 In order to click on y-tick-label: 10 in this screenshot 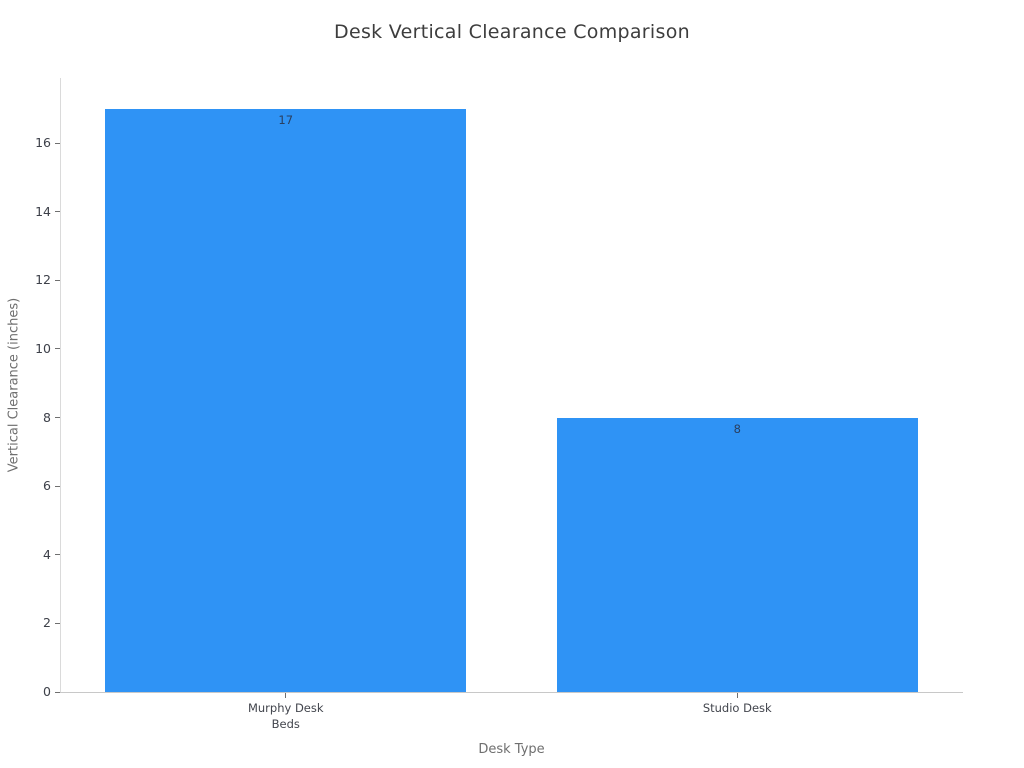, I will do `click(43, 348)`.